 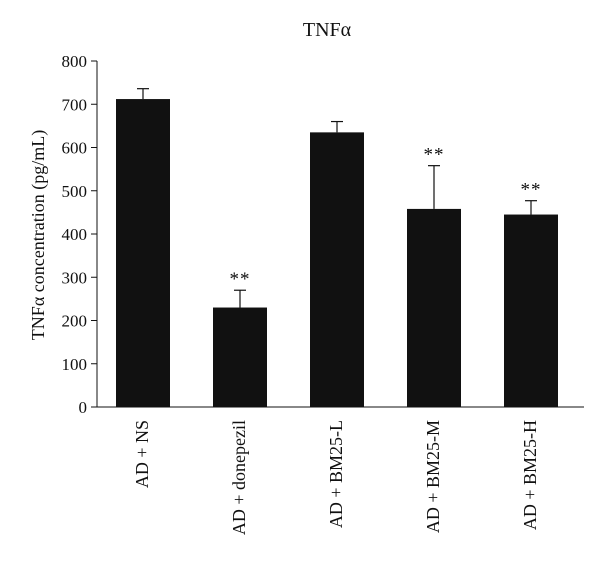 What do you see at coordinates (75, 277) in the screenshot?
I see `y-tick-label: 300` at bounding box center [75, 277].